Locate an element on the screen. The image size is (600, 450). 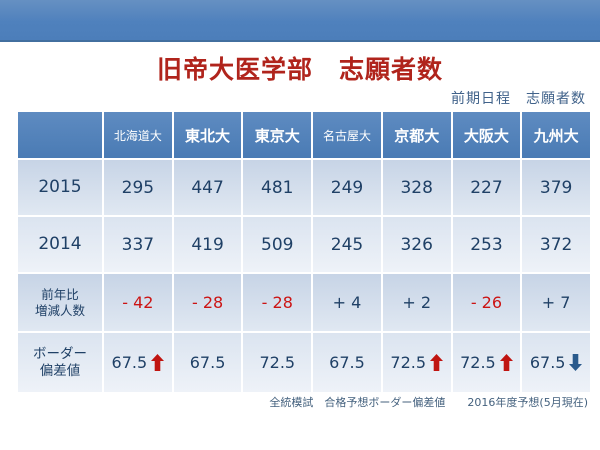
row-label-yoy-change: 前年比 増減人数 is located at coordinates (60, 302).